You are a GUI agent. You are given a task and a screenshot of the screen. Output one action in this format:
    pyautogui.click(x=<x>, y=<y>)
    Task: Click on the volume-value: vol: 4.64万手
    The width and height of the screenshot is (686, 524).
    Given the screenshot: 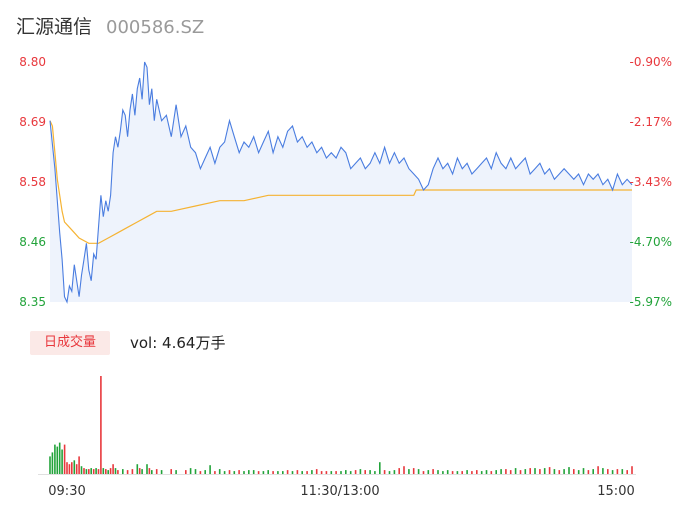 What is the action you would take?
    pyautogui.click(x=178, y=343)
    